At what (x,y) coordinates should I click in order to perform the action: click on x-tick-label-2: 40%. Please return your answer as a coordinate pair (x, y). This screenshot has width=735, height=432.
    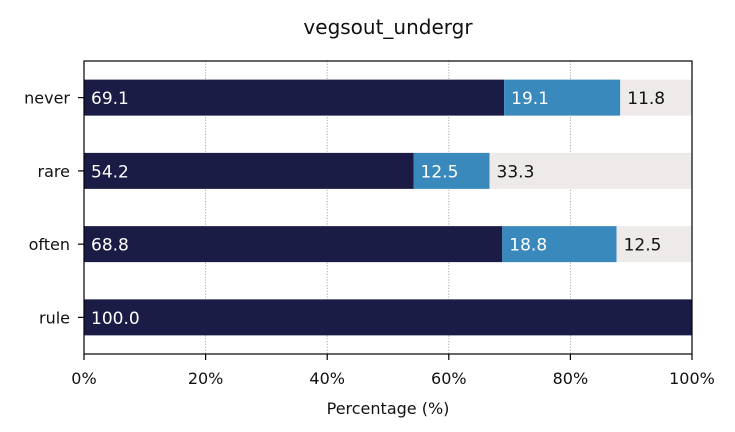
    Looking at the image, I should click on (327, 378).